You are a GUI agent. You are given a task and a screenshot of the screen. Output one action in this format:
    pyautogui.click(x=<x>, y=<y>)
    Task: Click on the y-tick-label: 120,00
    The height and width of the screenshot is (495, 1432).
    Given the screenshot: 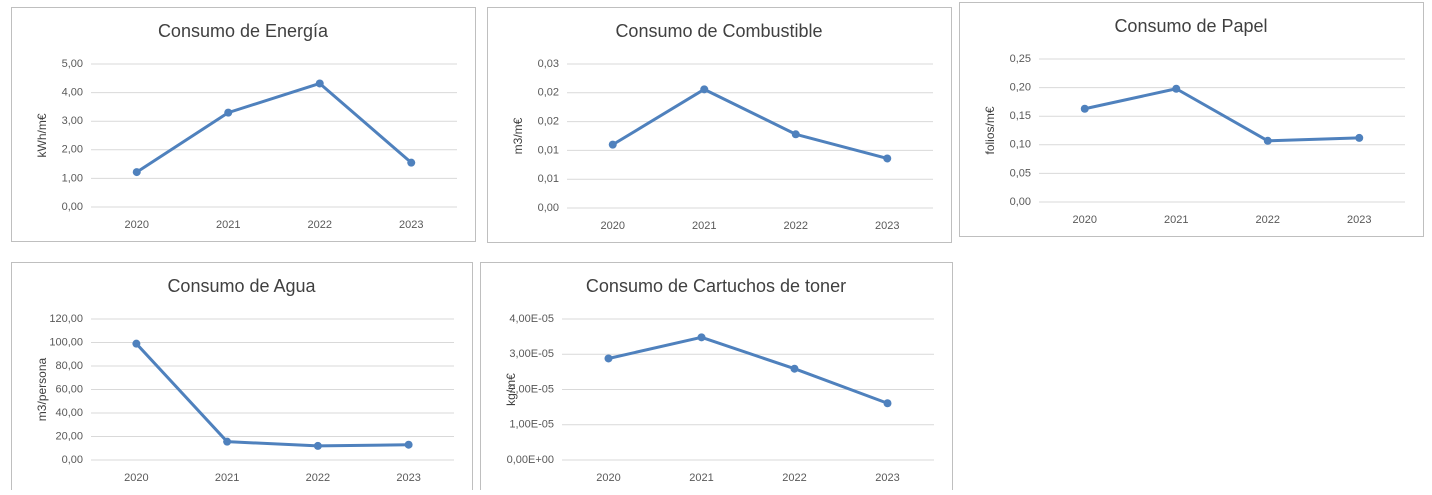 What is the action you would take?
    pyautogui.click(x=66, y=319)
    